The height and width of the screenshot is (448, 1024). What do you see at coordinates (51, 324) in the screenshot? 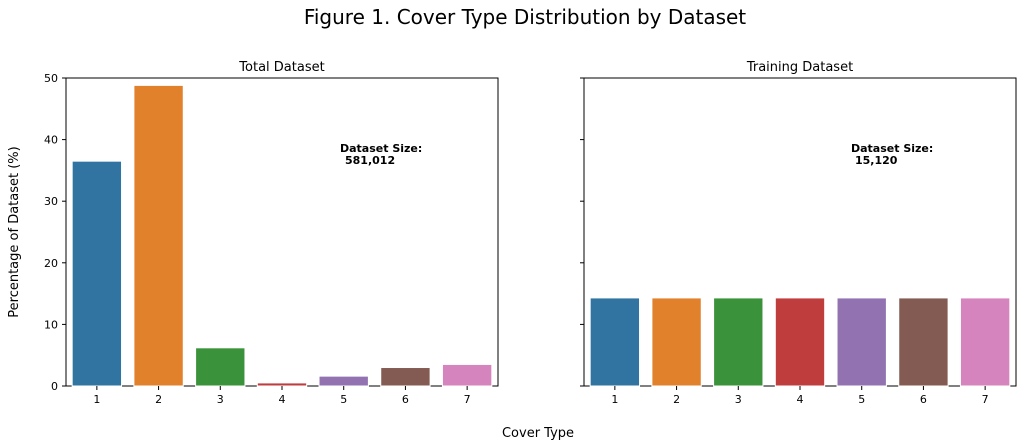
I see `y-tick-label: 10` at bounding box center [51, 324].